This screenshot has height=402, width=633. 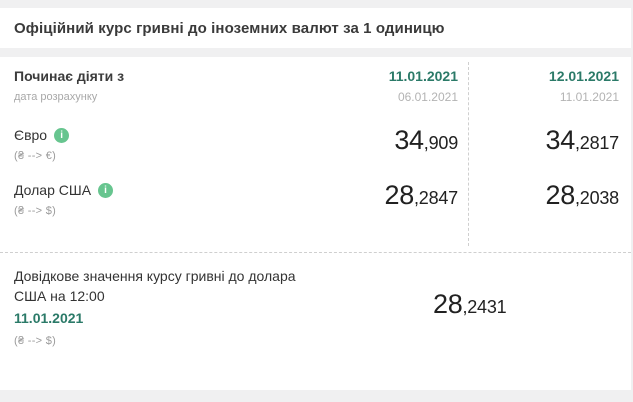 What do you see at coordinates (448, 304) in the screenshot?
I see `reference-rate-int: 28` at bounding box center [448, 304].